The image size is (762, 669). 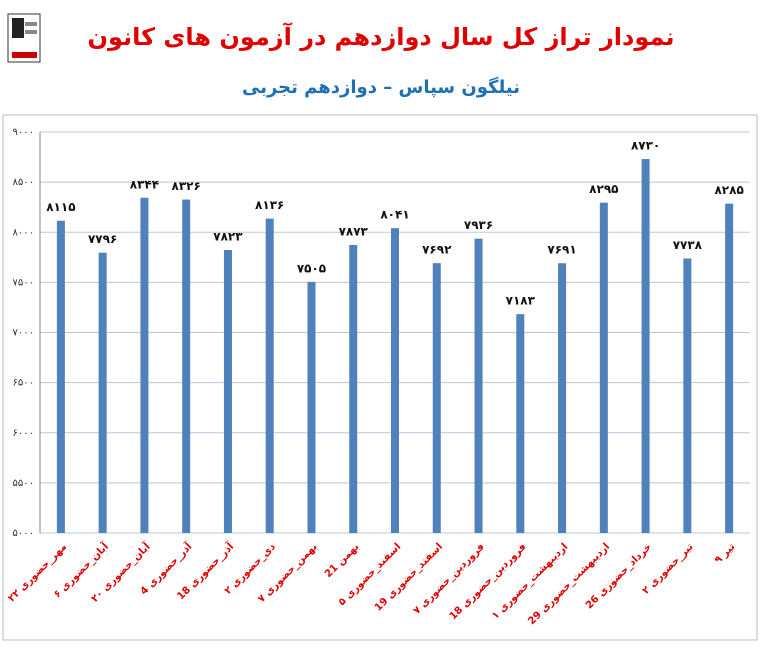 I want to click on x-tick-label: 21 بهمن, so click(x=342, y=560).